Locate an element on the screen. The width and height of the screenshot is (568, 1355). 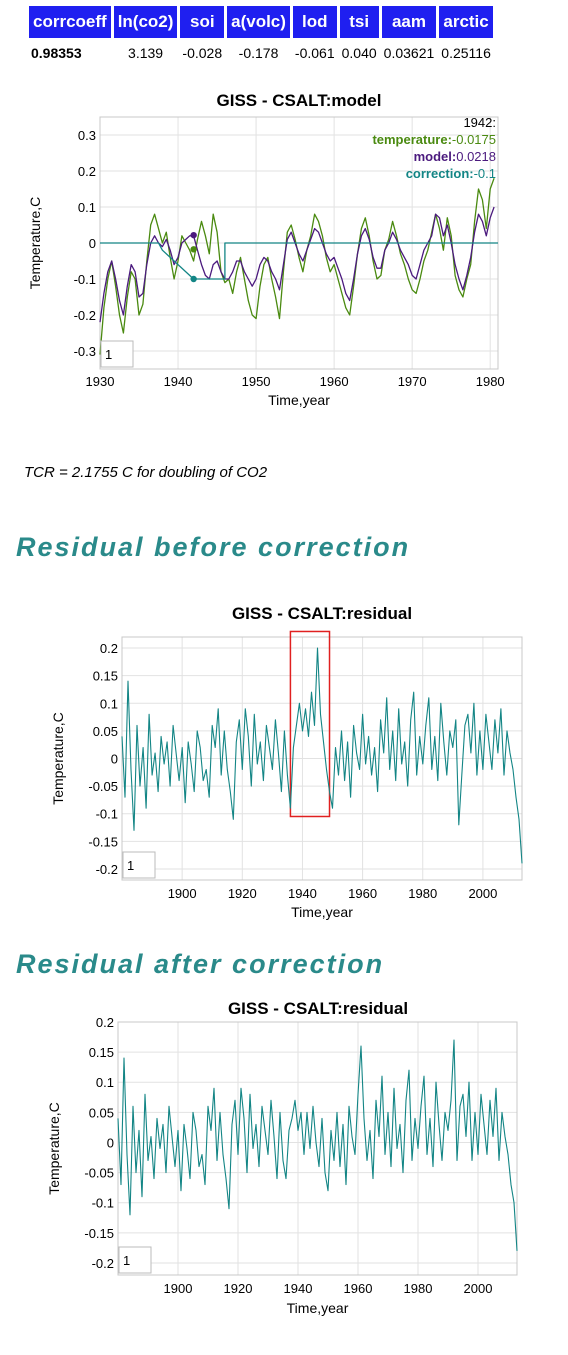
coef-header: arctic is located at coordinates (466, 22).